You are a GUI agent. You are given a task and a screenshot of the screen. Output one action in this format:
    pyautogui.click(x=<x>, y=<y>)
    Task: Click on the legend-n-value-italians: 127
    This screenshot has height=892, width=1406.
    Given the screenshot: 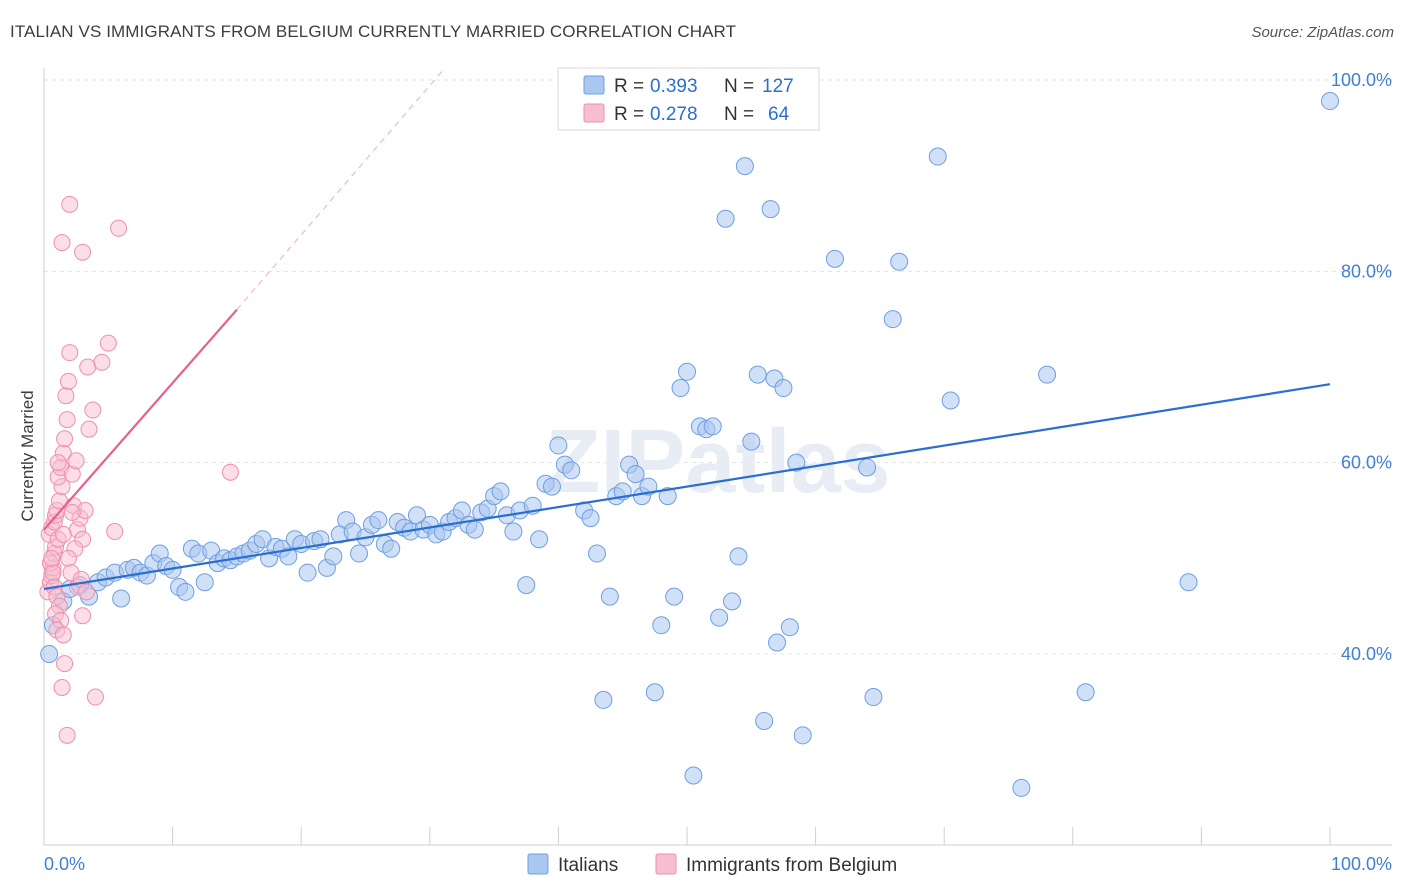 What is the action you would take?
    pyautogui.click(x=778, y=86)
    